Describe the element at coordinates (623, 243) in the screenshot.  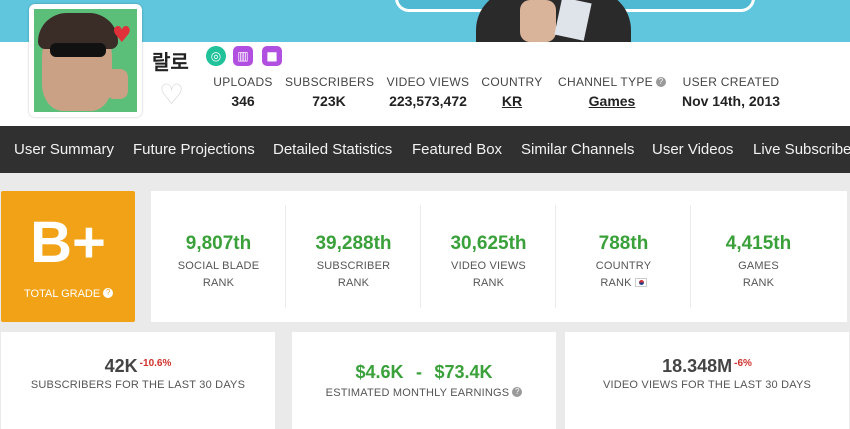
I see `rank-value: 788th` at that location.